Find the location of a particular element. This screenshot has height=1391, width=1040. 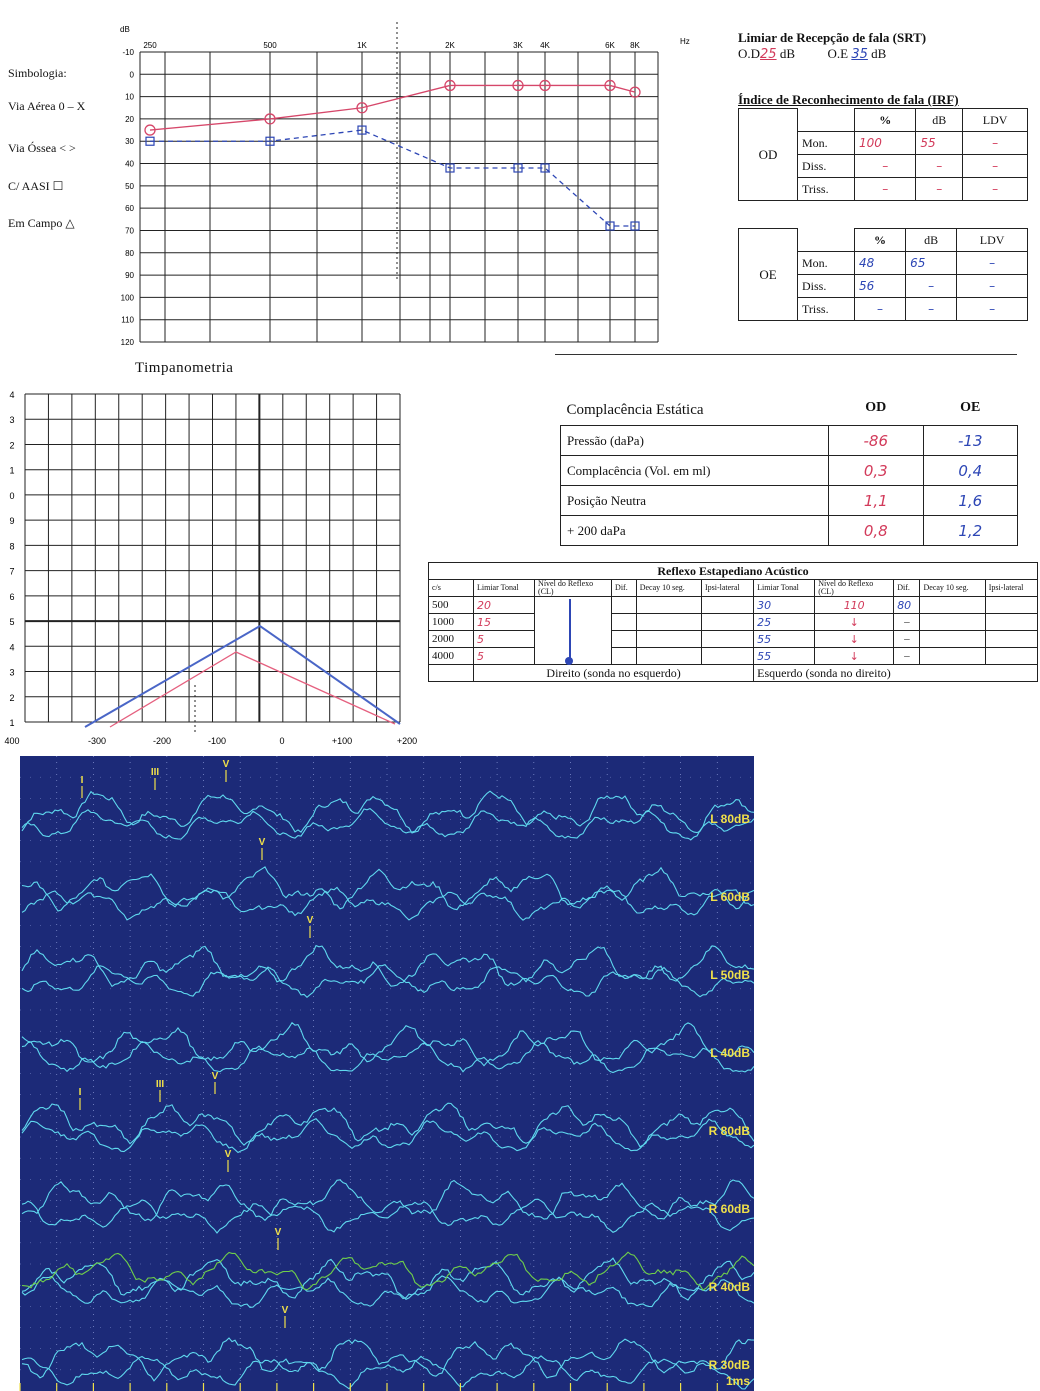

compliance-row: Complacência (Vol. em ml) 0,3 0,4 is located at coordinates (789, 470).